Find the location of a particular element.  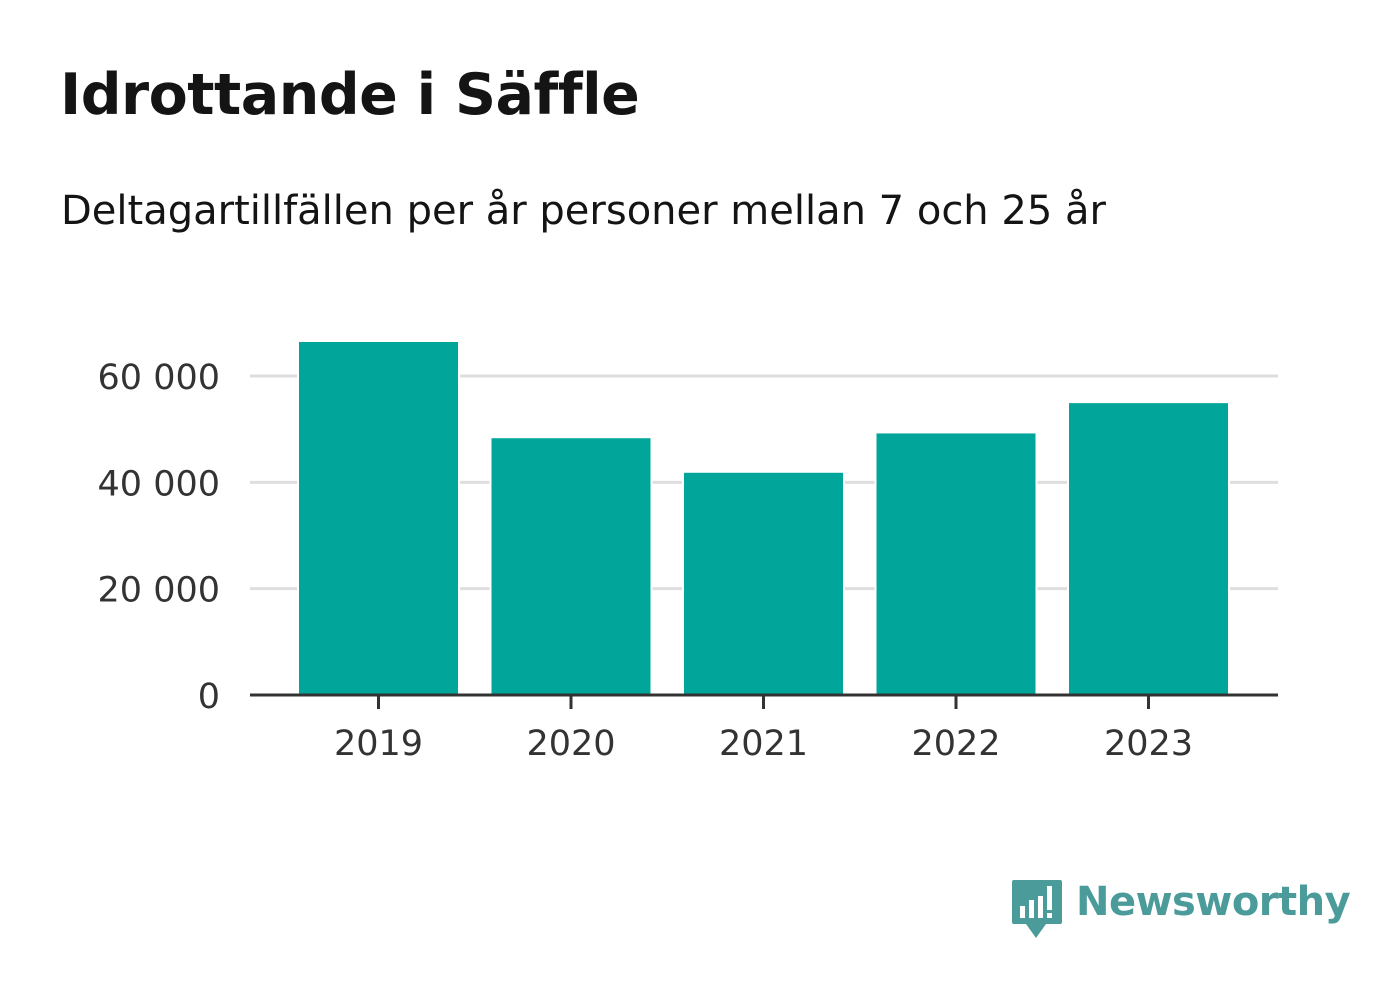

y-tick-label: 0 is located at coordinates (209, 697).